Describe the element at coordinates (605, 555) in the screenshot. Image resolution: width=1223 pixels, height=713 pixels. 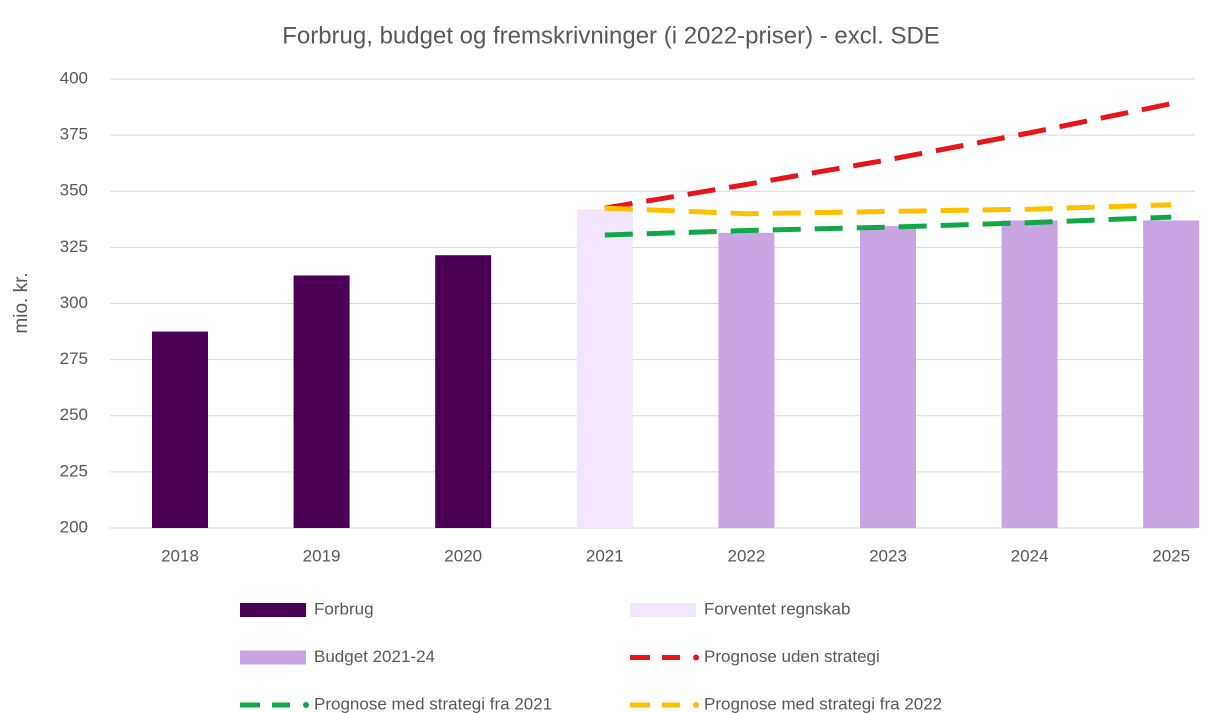
I see `x-tick-label: 2021` at that location.